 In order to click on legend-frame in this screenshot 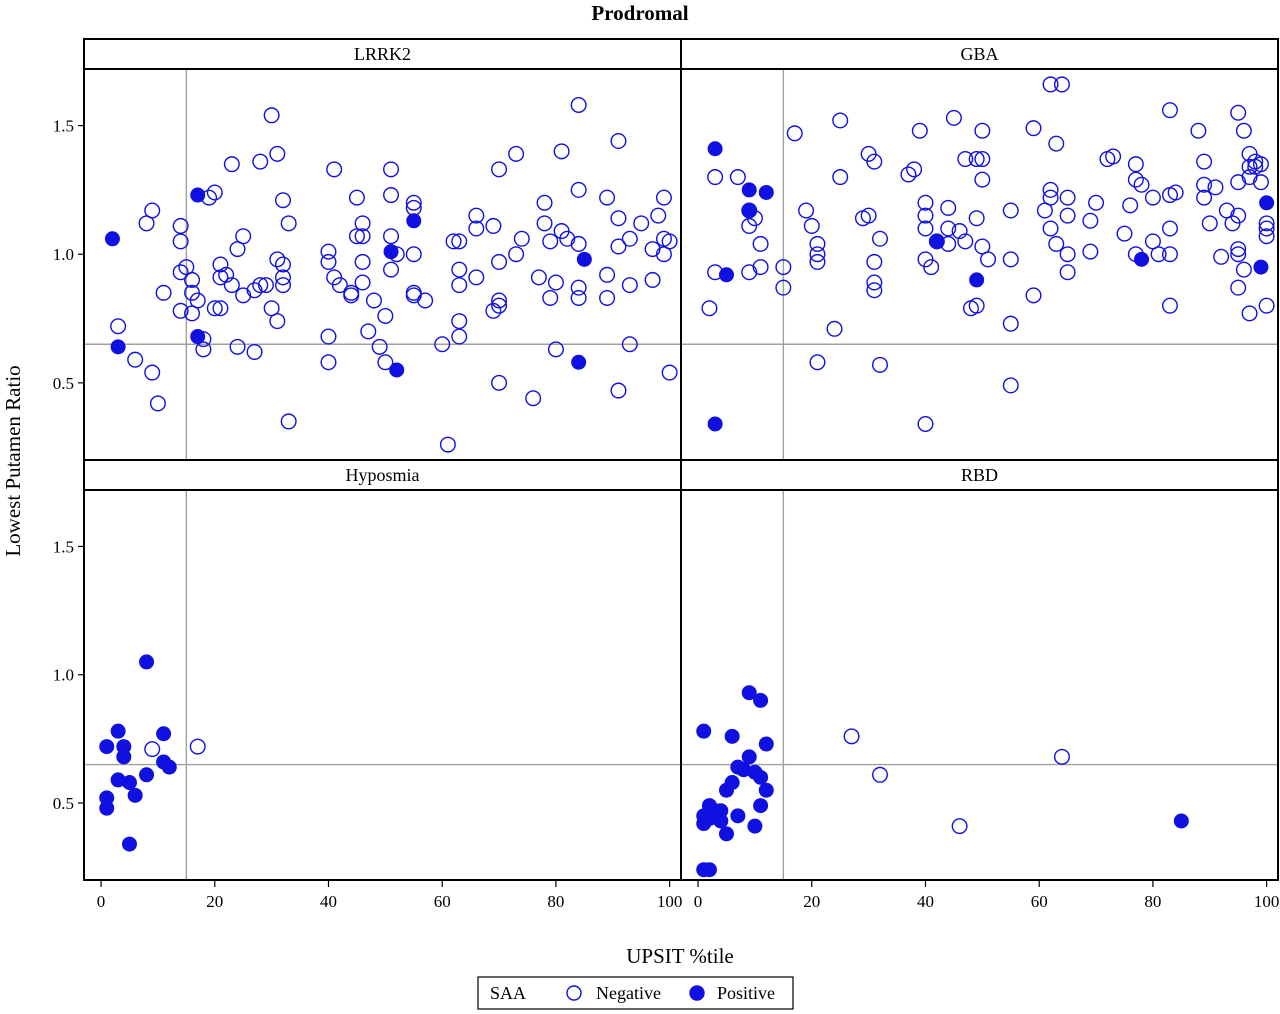, I will do `click(635, 993)`.